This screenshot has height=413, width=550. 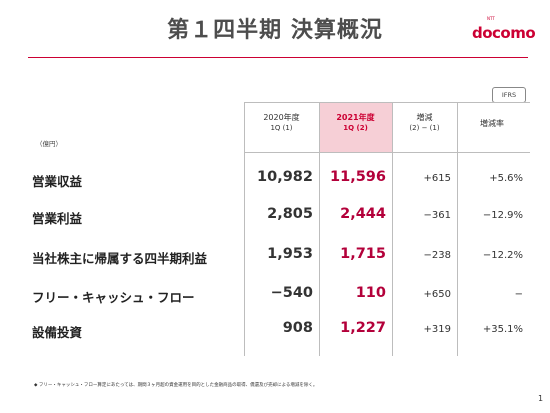 What do you see at coordinates (437, 178) in the screenshot?
I see `cell-diff: +615` at bounding box center [437, 178].